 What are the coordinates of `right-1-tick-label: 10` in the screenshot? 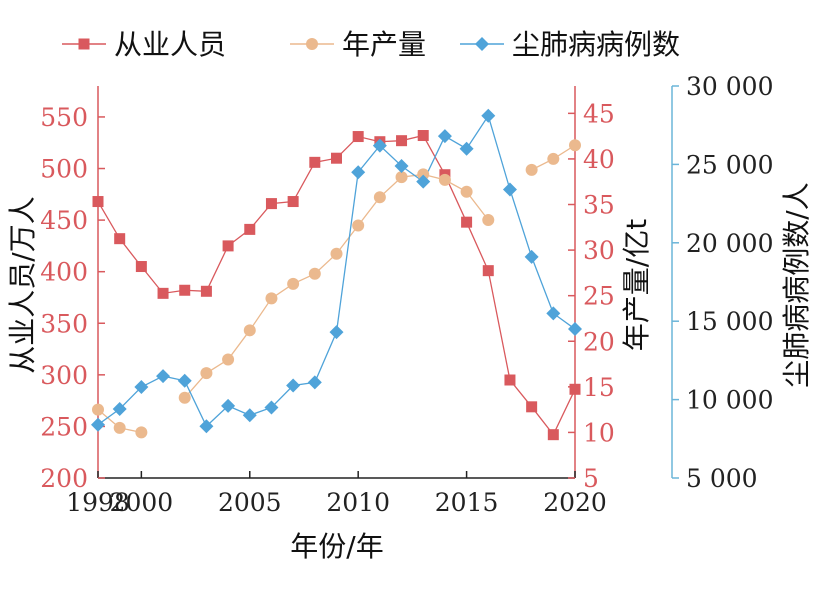 It's located at (599, 432).